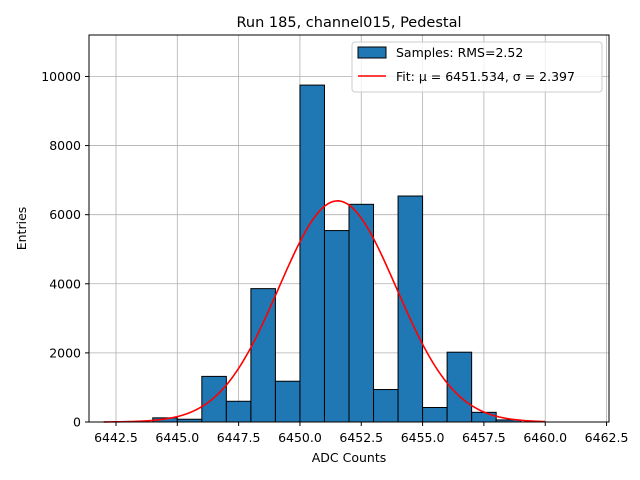  I want to click on y-tick-label: 6000, so click(65, 214).